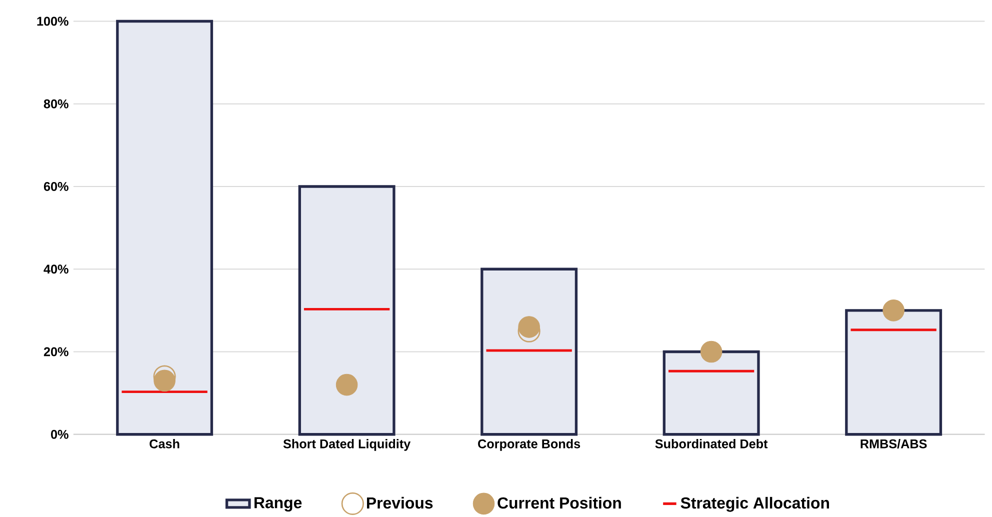 The height and width of the screenshot is (517, 992). Describe the element at coordinates (529, 445) in the screenshot. I see `x-tick-label: Corporate Bonds` at that location.